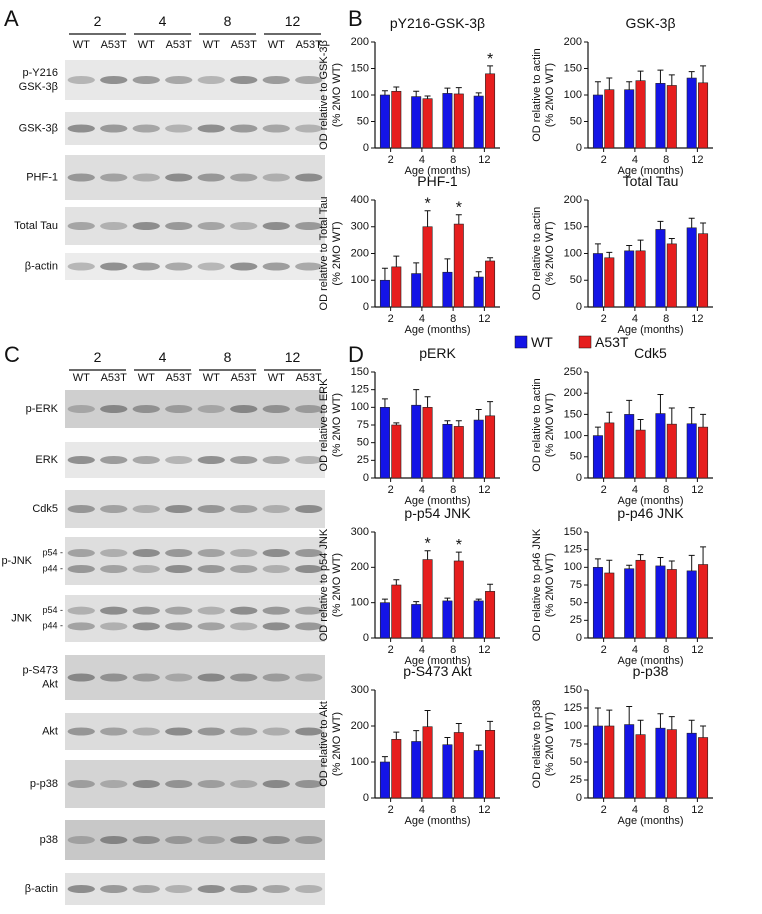  I want to click on row-label: p-ERK, so click(42, 409).